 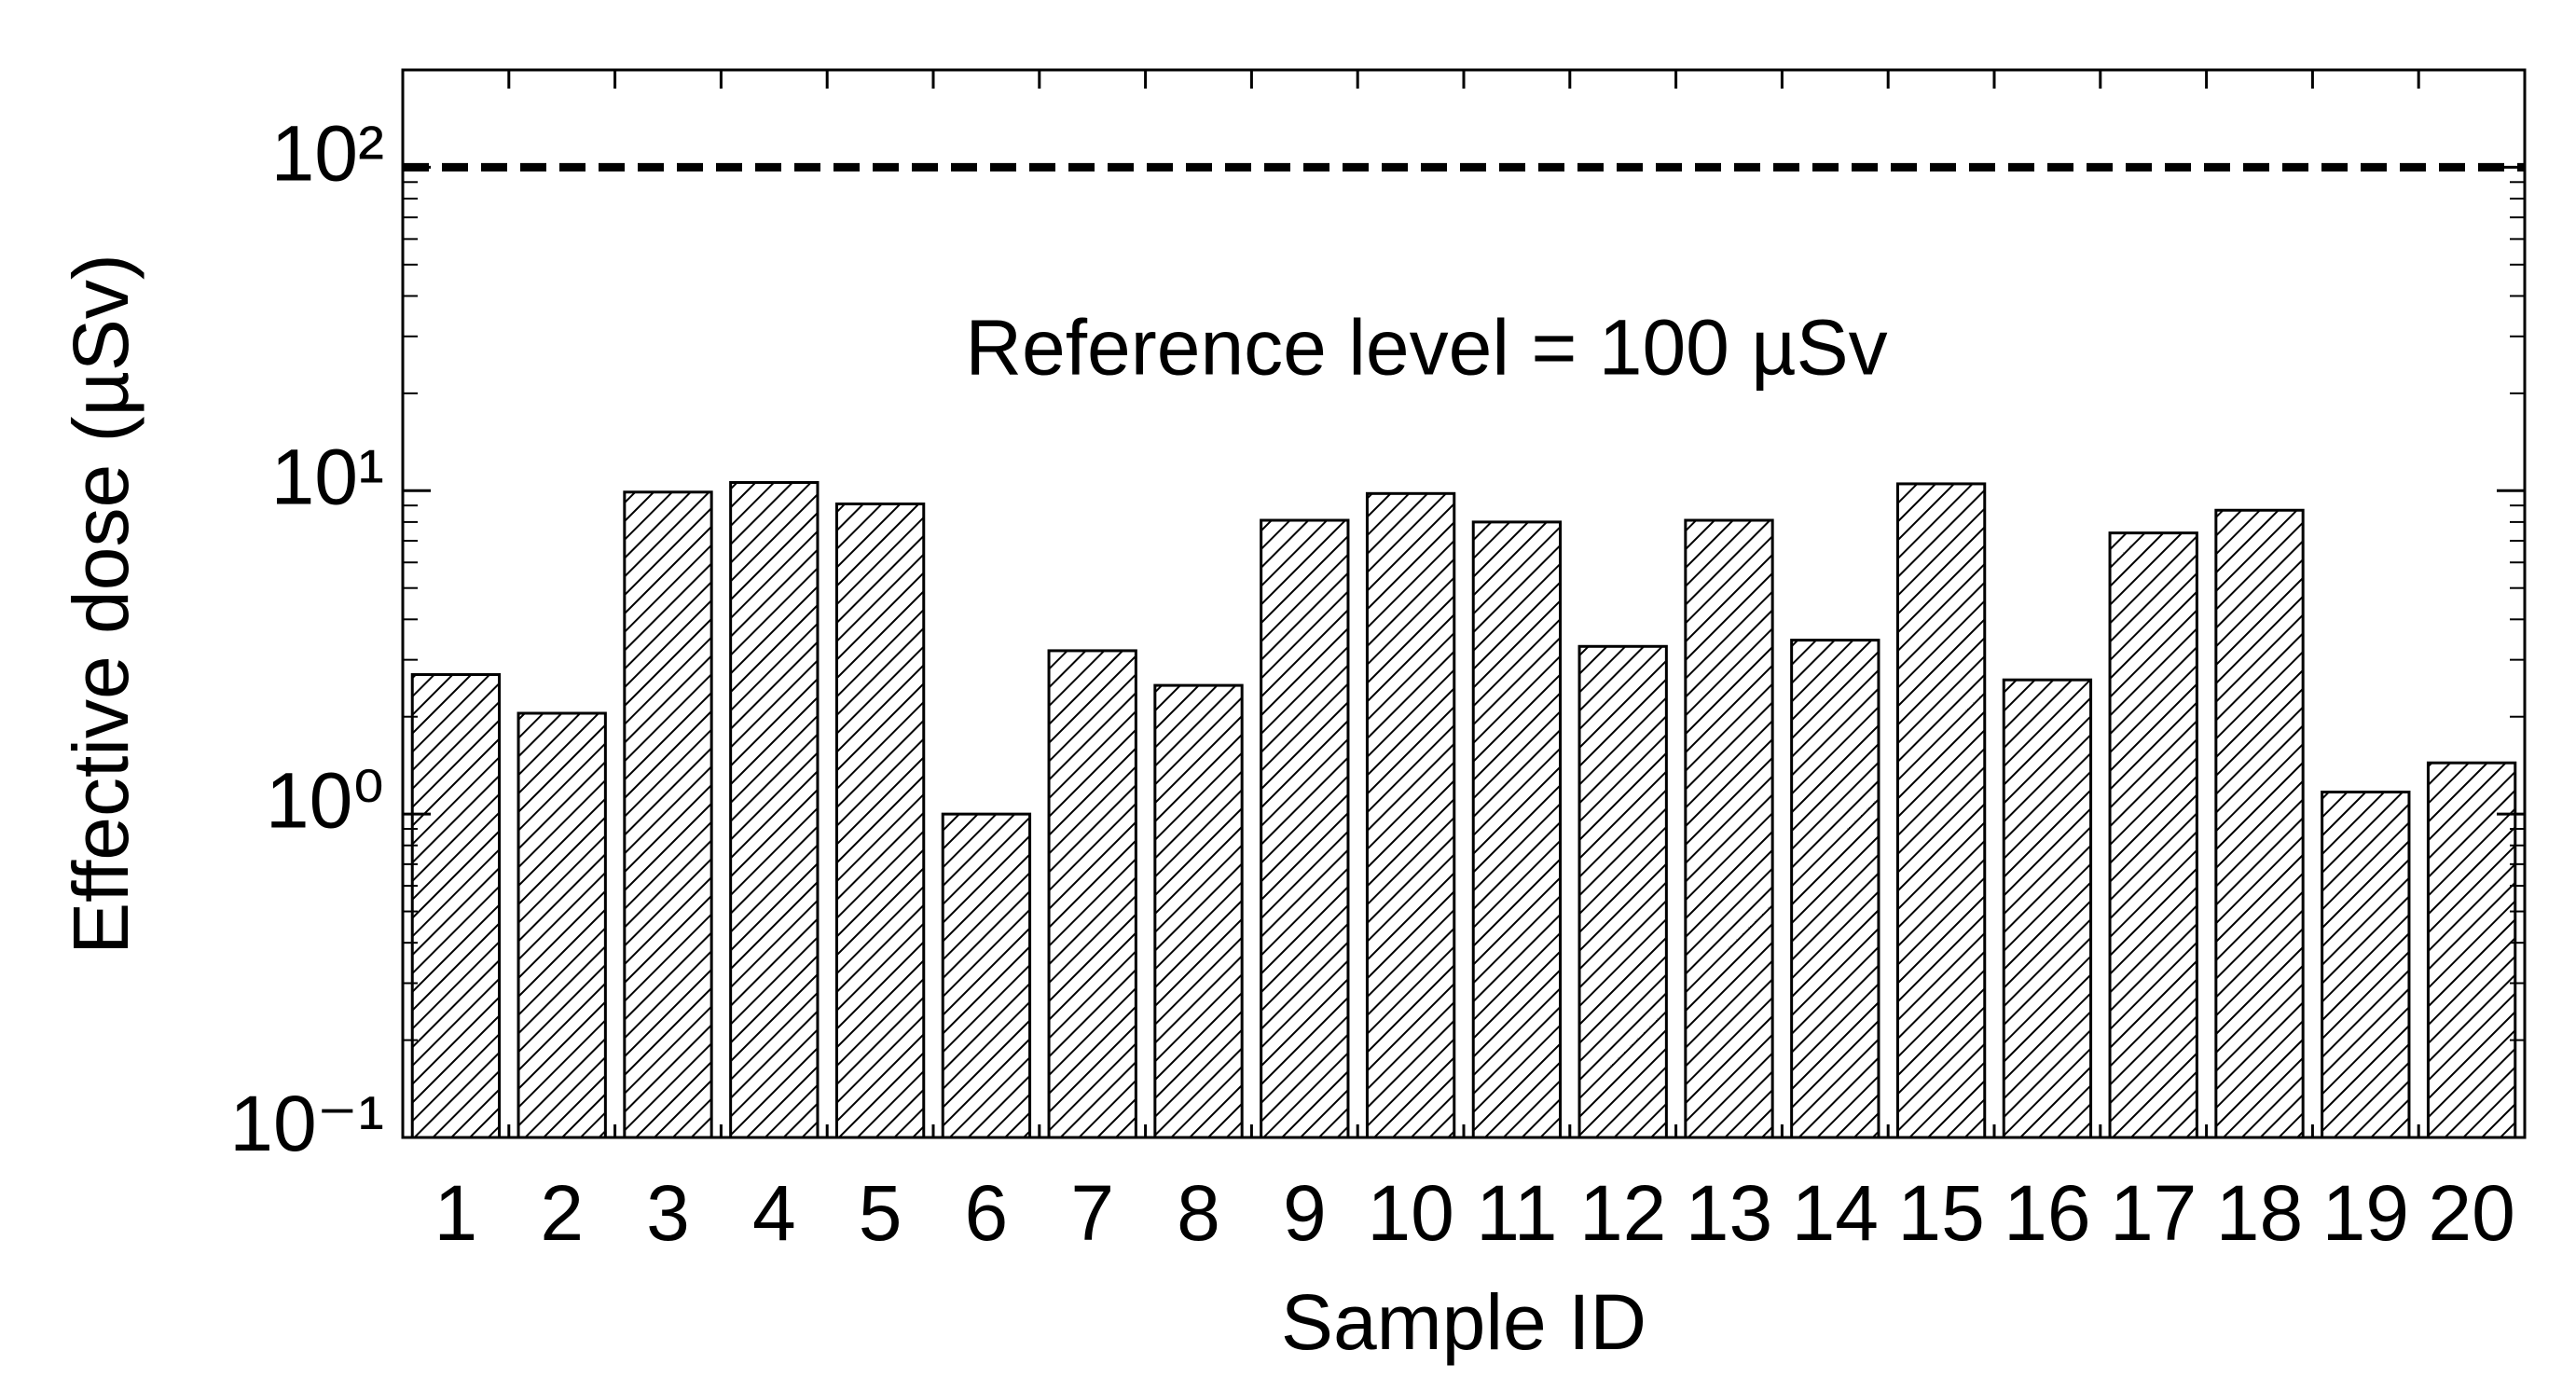 What do you see at coordinates (987, 1213) in the screenshot?
I see `x-tick-label: 6` at bounding box center [987, 1213].